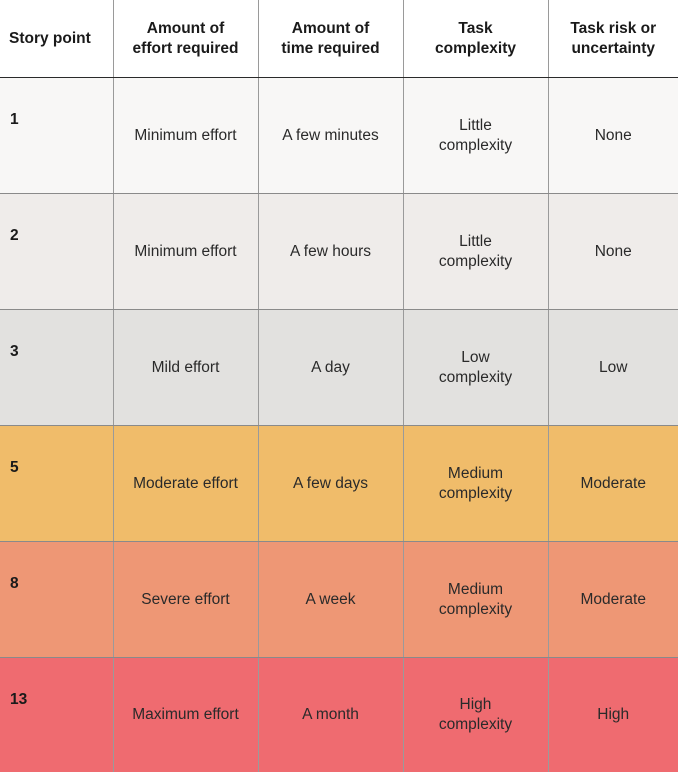 The width and height of the screenshot is (678, 772). I want to click on story-point-cell: 8, so click(56, 600).